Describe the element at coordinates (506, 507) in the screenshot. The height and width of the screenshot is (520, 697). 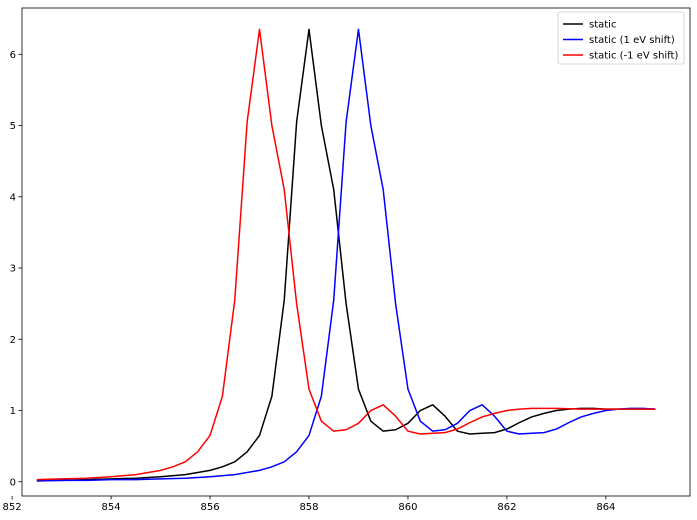
I see `x-tick-label: 862` at that location.